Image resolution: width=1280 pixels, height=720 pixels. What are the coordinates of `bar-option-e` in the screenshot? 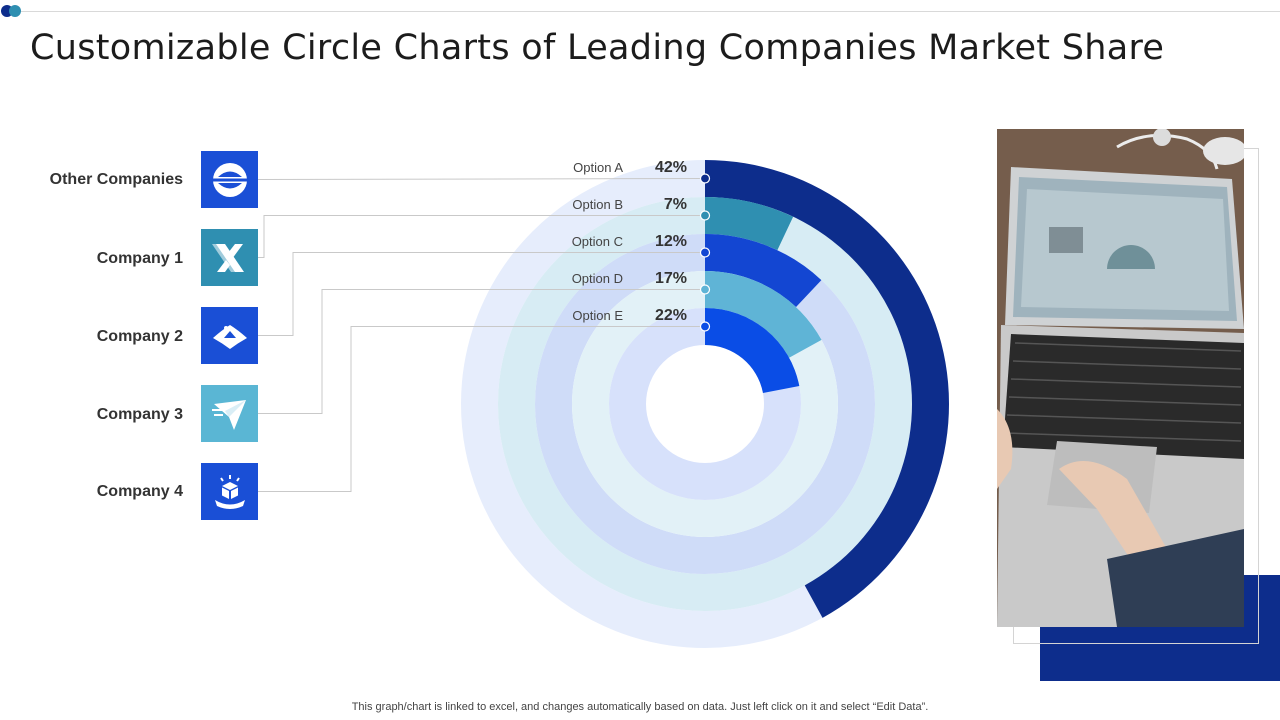 It's located at (752, 350).